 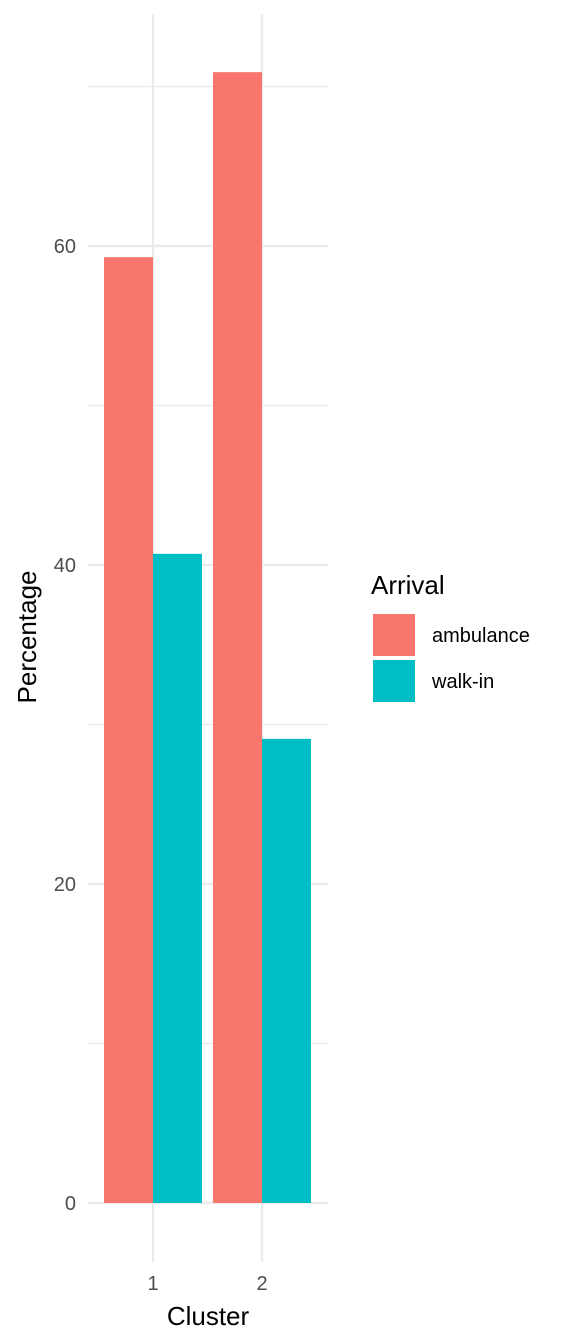 I want to click on y-tick-label: 40, so click(x=65, y=566).